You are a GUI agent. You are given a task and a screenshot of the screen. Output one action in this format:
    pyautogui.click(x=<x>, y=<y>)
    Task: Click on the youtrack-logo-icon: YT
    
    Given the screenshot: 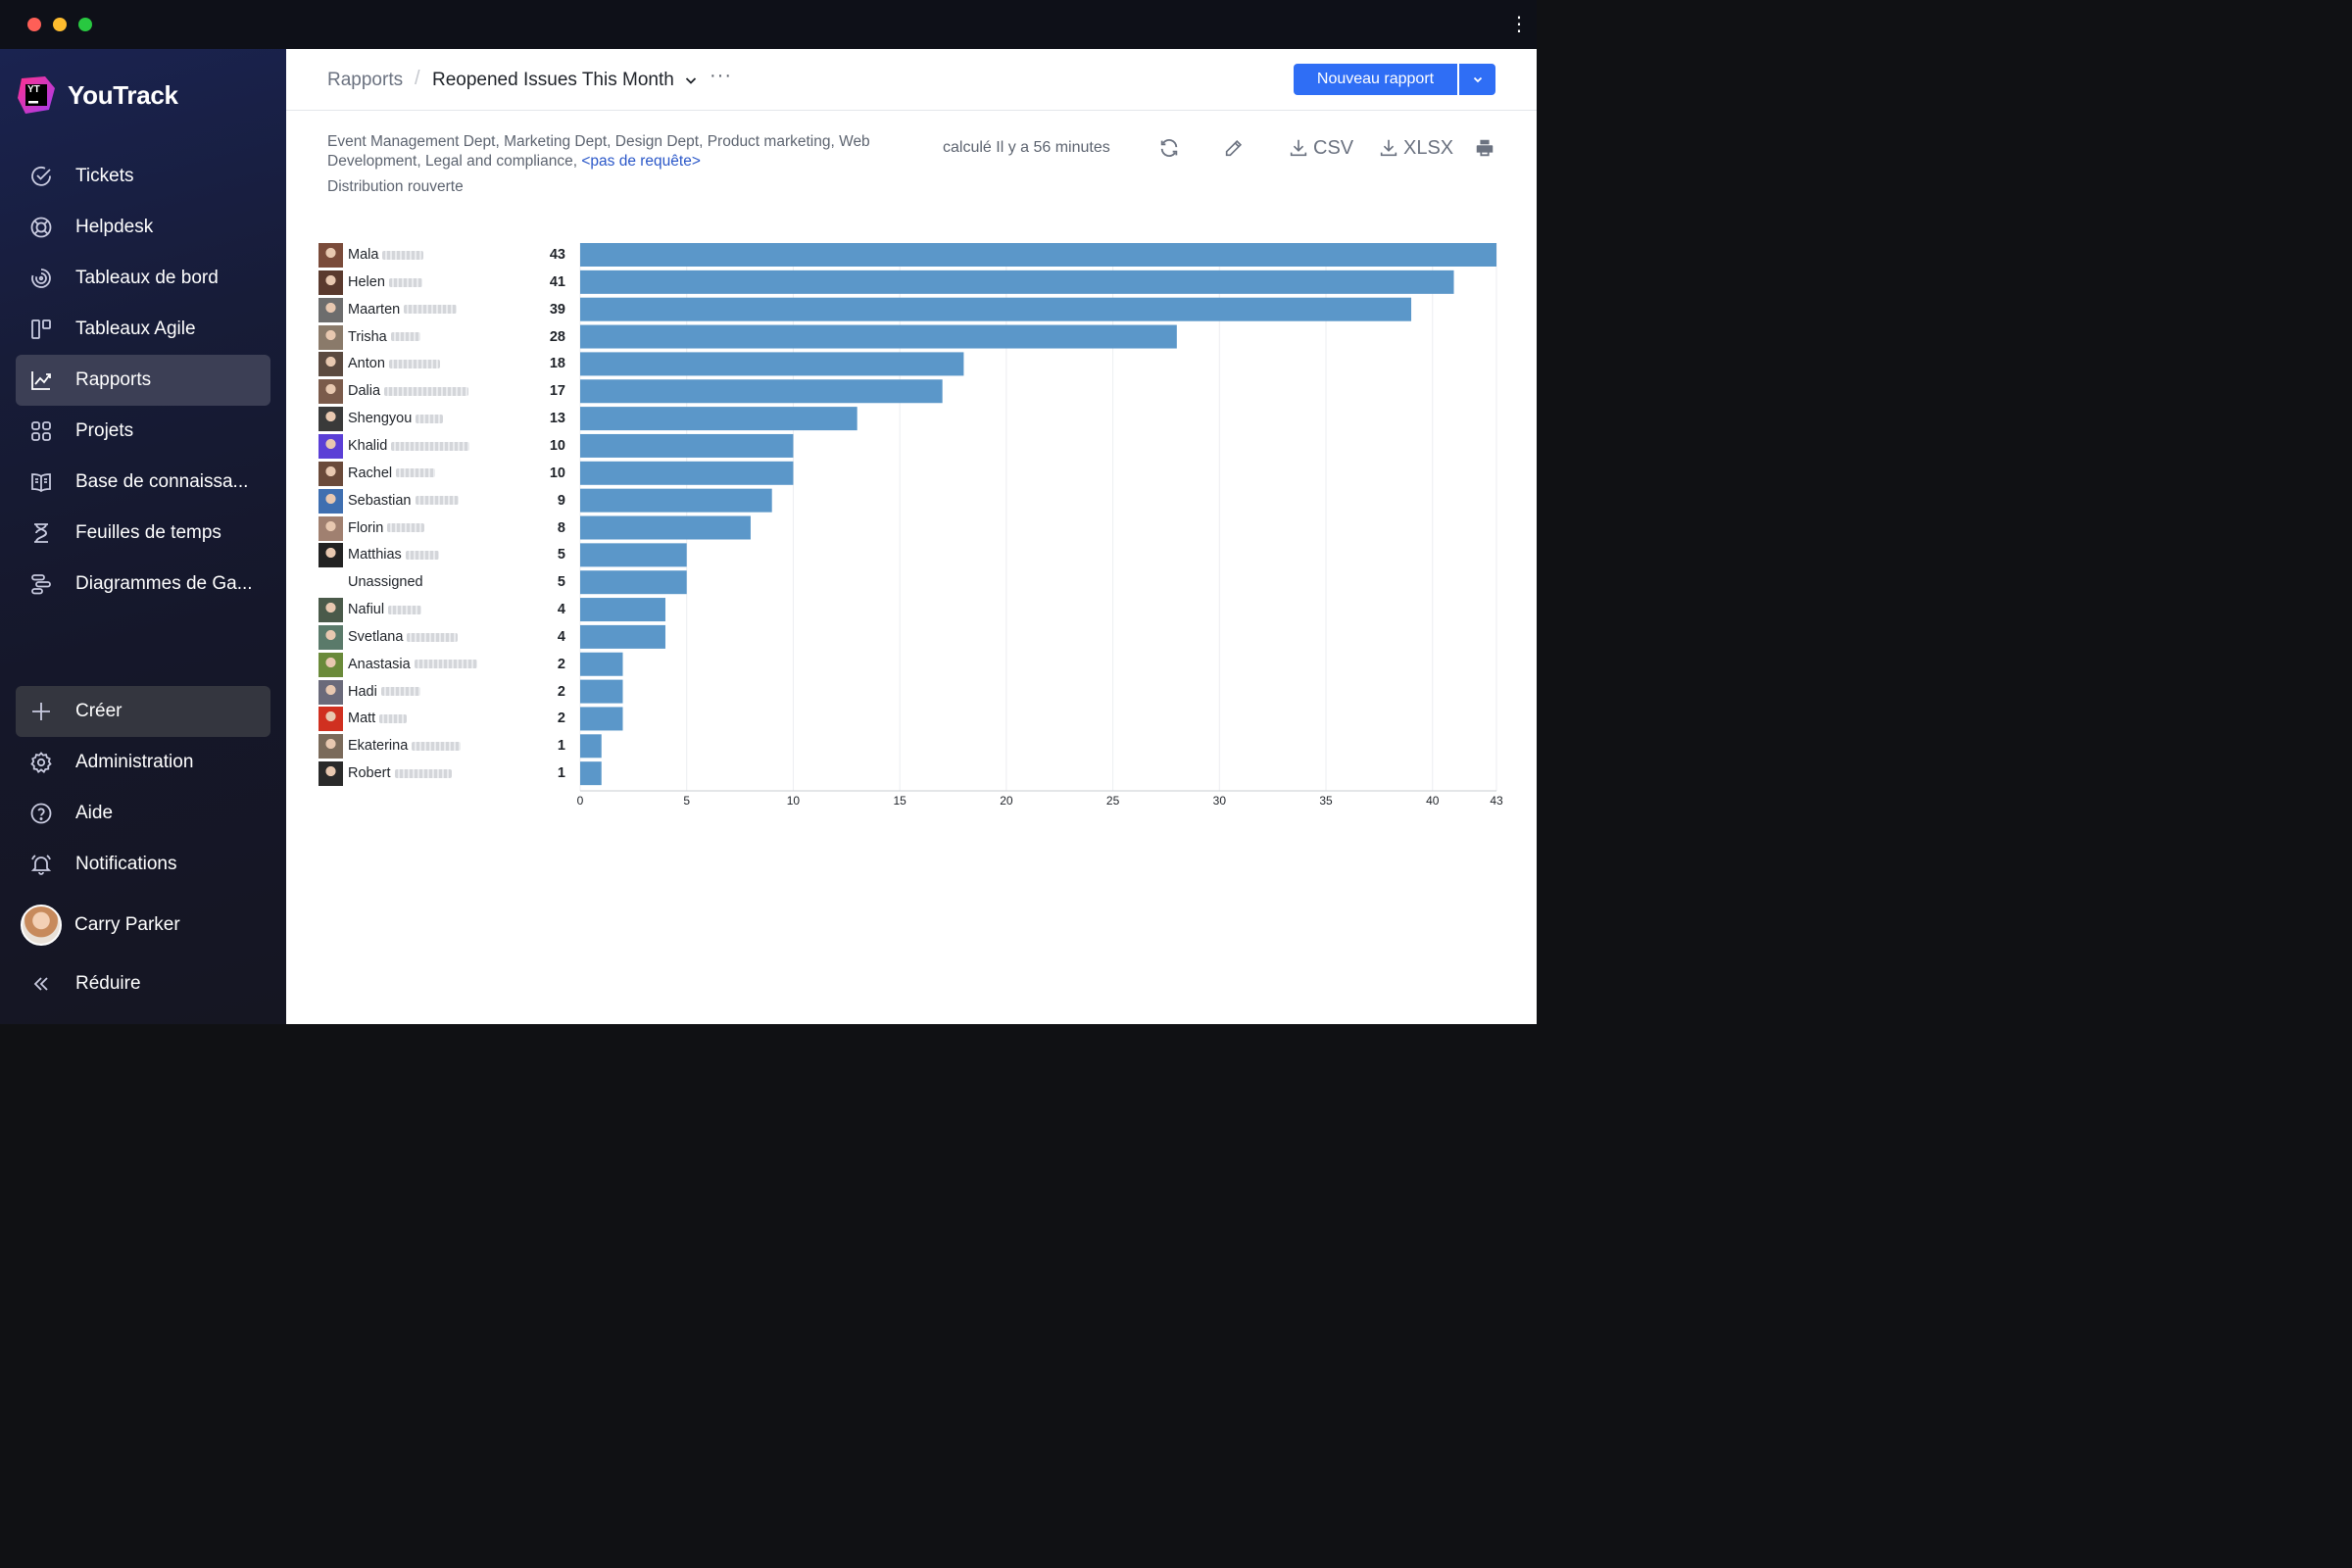 What is the action you would take?
    pyautogui.click(x=36, y=95)
    